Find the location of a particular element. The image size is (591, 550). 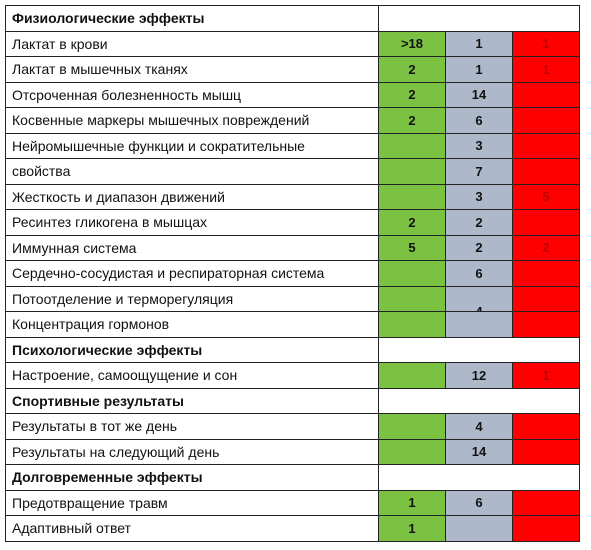

row-label: Иммунная система is located at coordinates (192, 247).